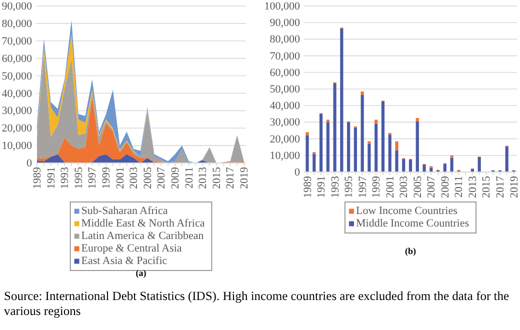  What do you see at coordinates (131, 248) in the screenshot?
I see `legend-label: Europe & Central Asia` at bounding box center [131, 248].